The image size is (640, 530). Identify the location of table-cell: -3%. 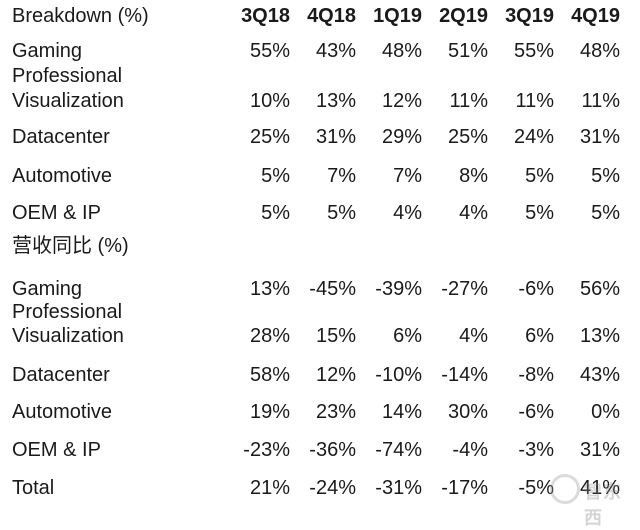
(536, 450).